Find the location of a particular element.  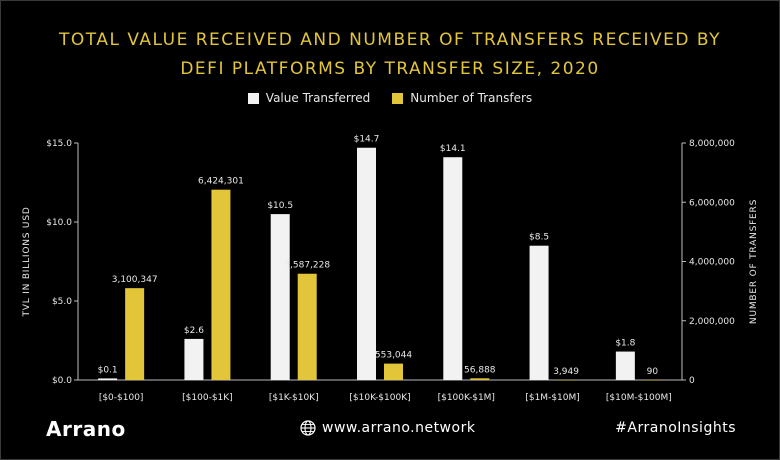

hashtag: #ArranoInsights is located at coordinates (675, 428).